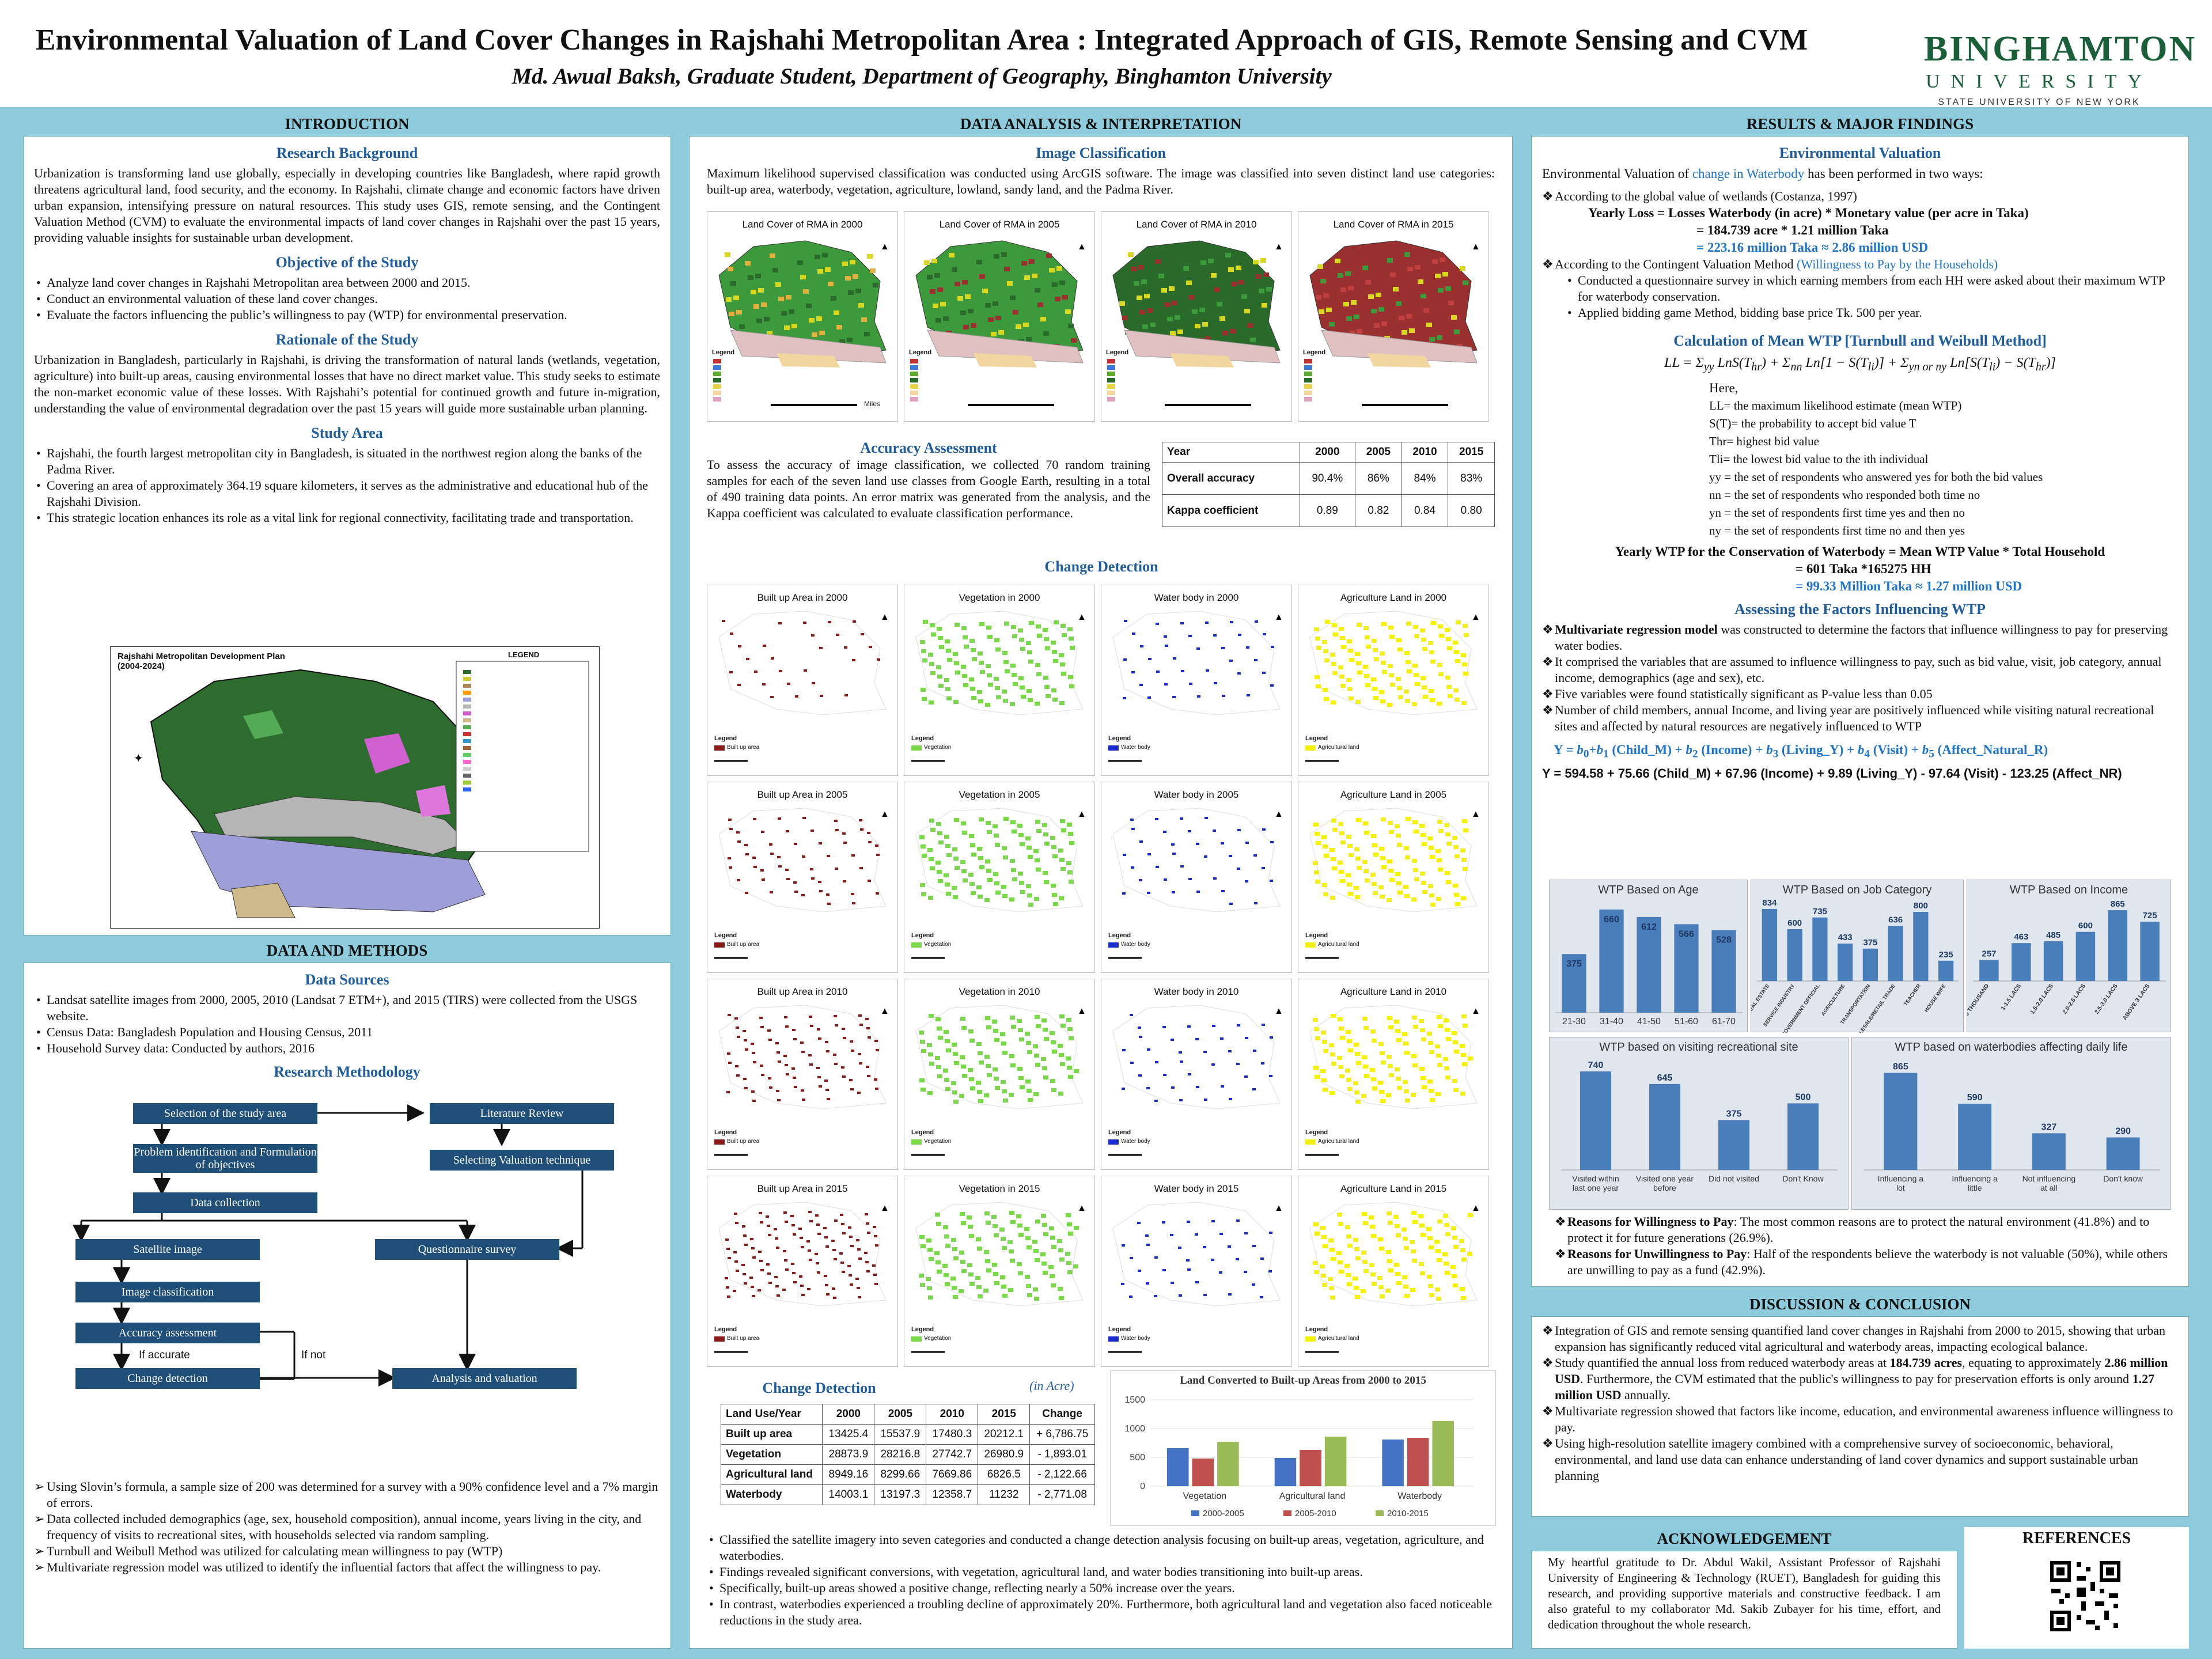  What do you see at coordinates (1004, 1454) in the screenshot?
I see `change-table-cell: 26980.9` at bounding box center [1004, 1454].